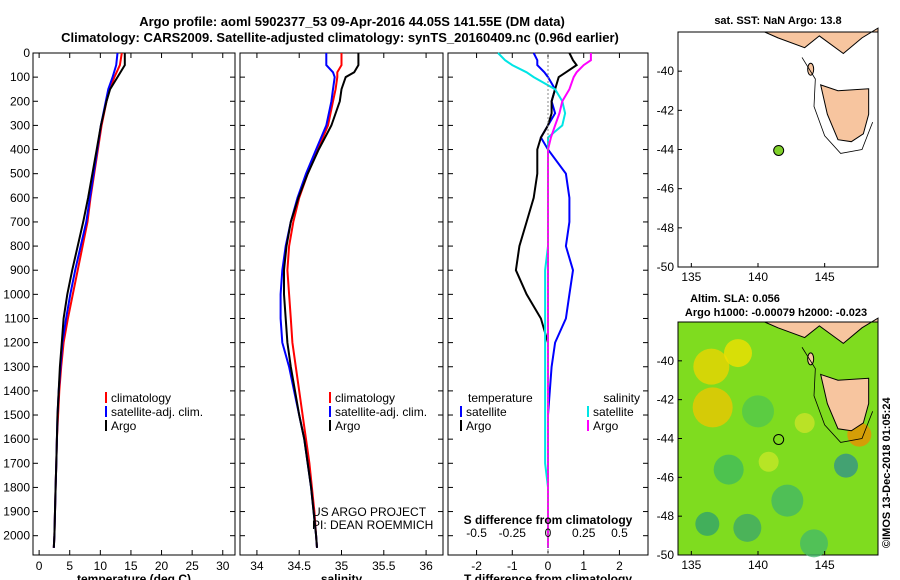  Describe the element at coordinates (162, 566) in the screenshot. I see `x-tick-label: 20` at that location.